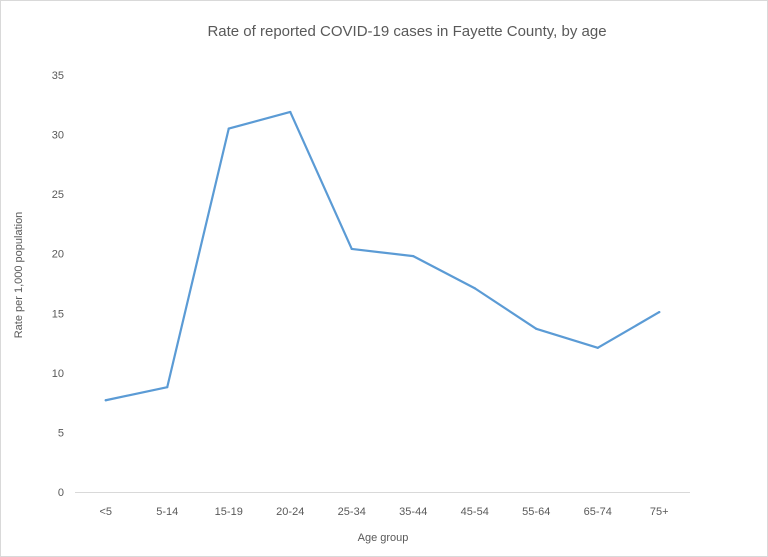  What do you see at coordinates (167, 512) in the screenshot?
I see `x-tick-label: 5-14` at bounding box center [167, 512].